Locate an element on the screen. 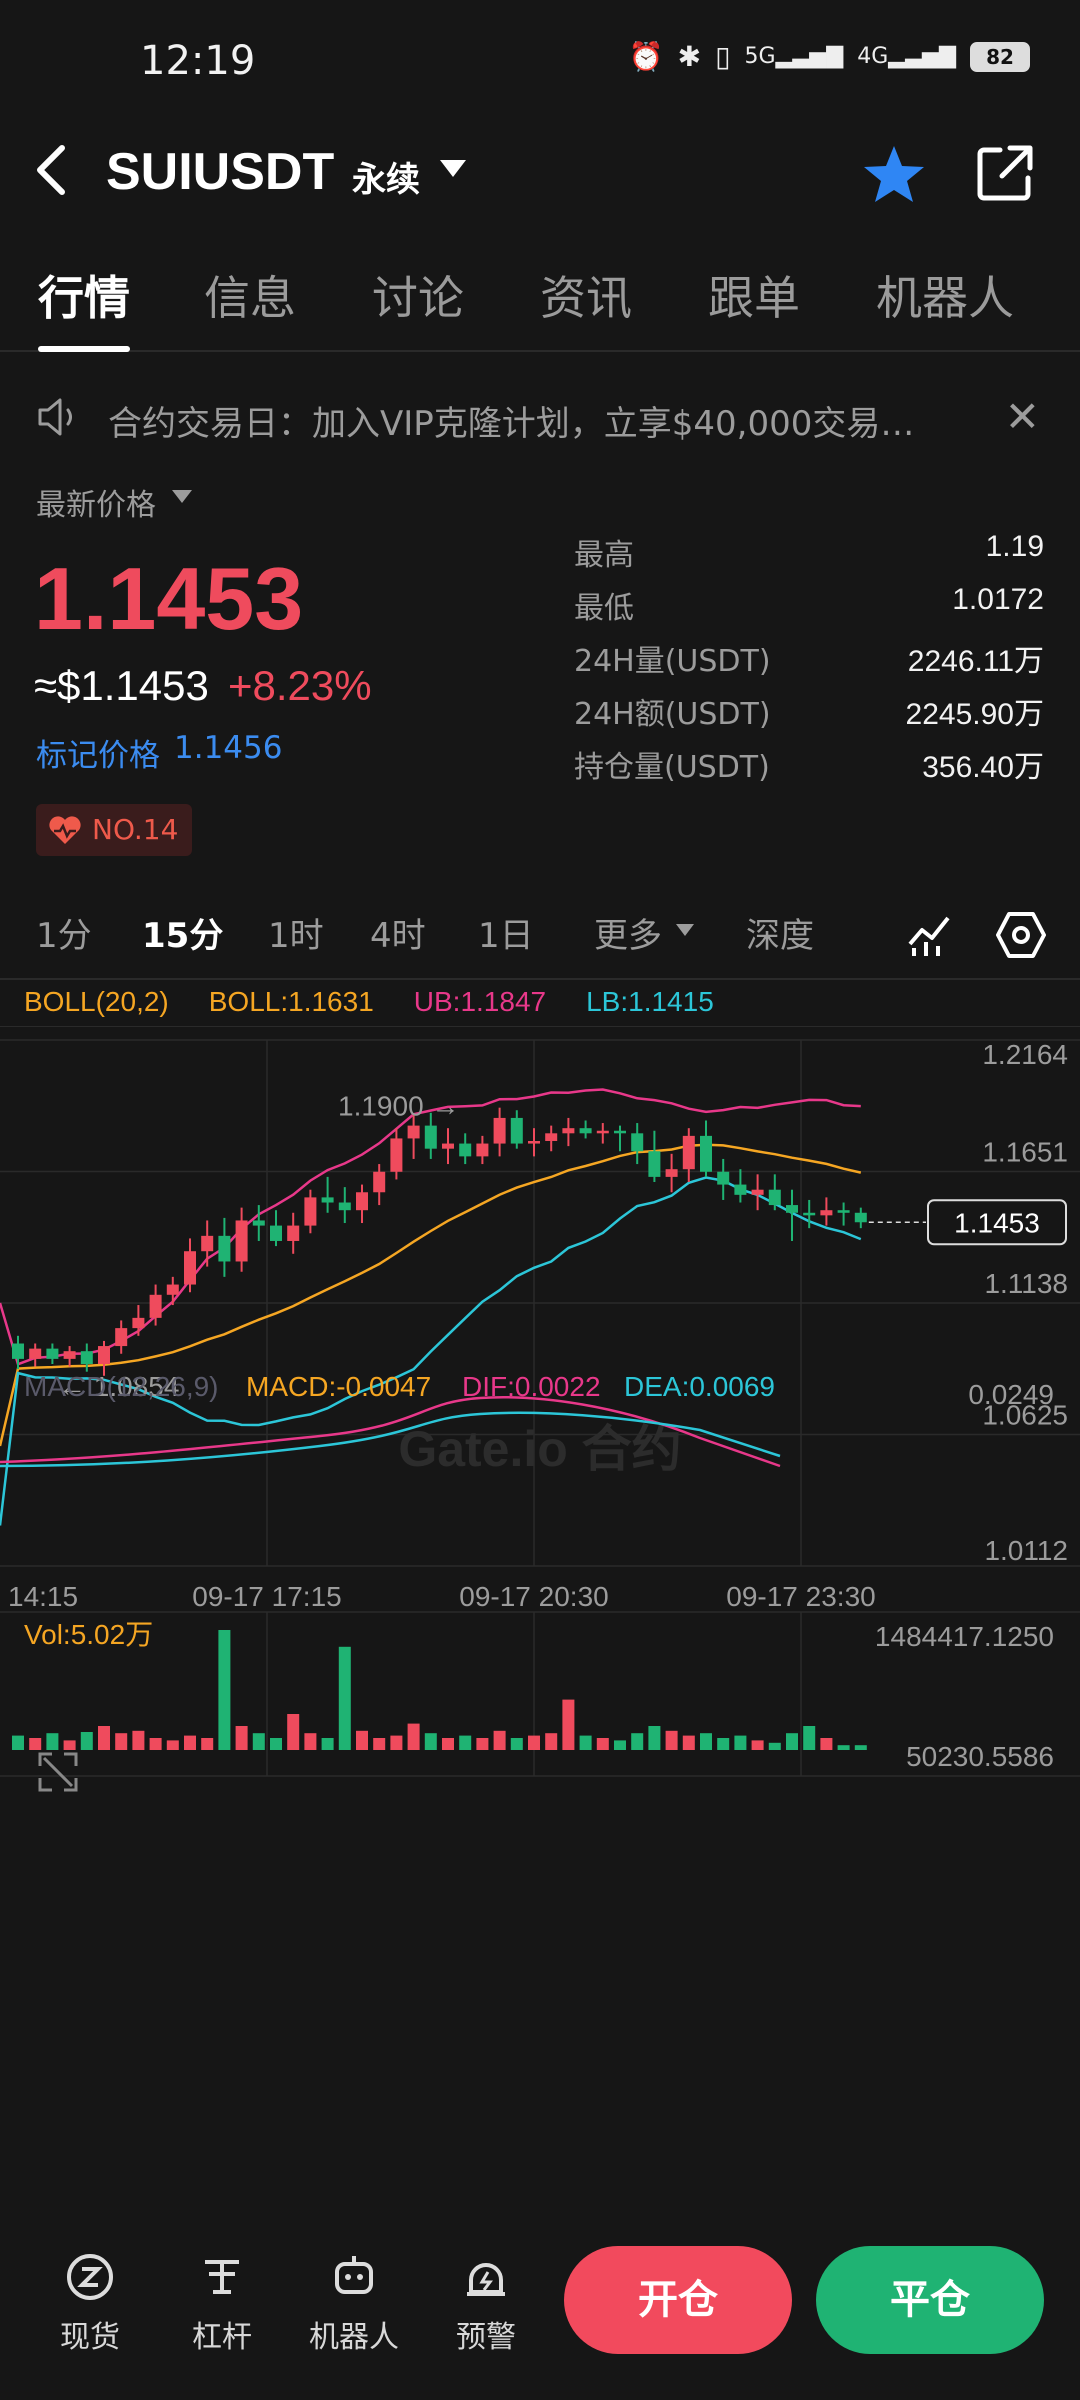 The height and width of the screenshot is (2400, 1080). interval-1m: 1分 is located at coordinates (64, 936).